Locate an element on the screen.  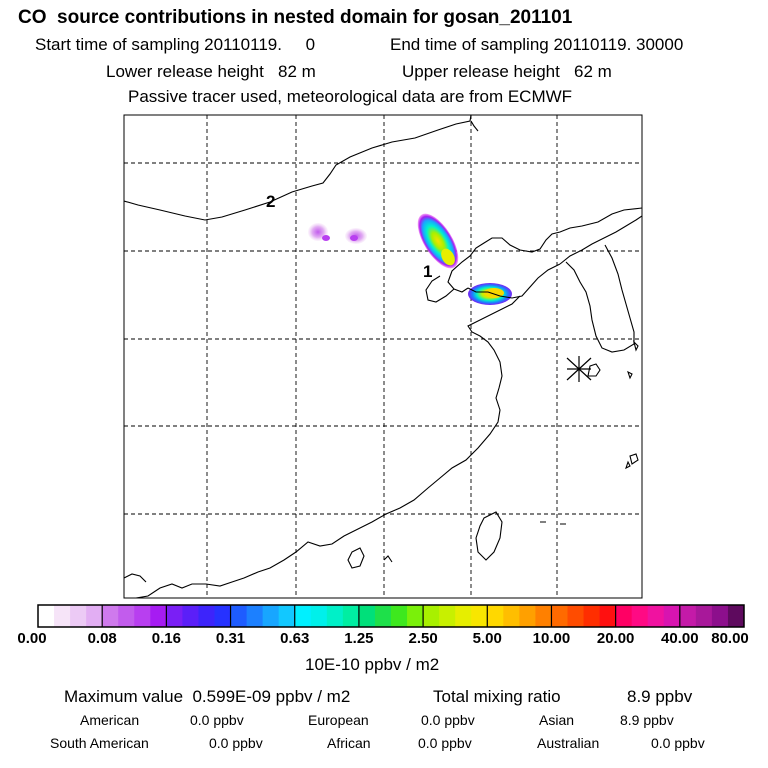
region-name-australian: Australian is located at coordinates (568, 743).